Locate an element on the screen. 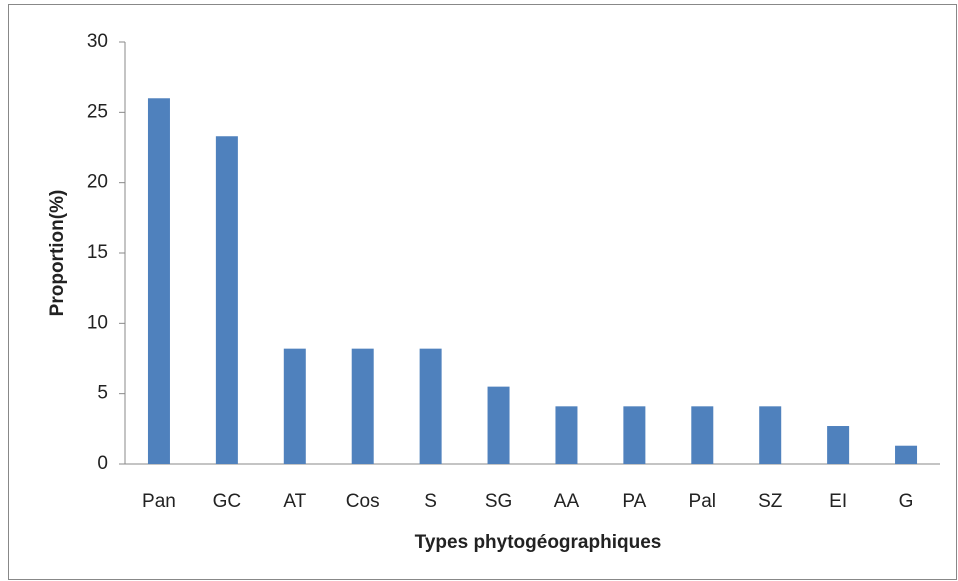 The width and height of the screenshot is (958, 581). x-tick-label: Pan is located at coordinates (159, 501).